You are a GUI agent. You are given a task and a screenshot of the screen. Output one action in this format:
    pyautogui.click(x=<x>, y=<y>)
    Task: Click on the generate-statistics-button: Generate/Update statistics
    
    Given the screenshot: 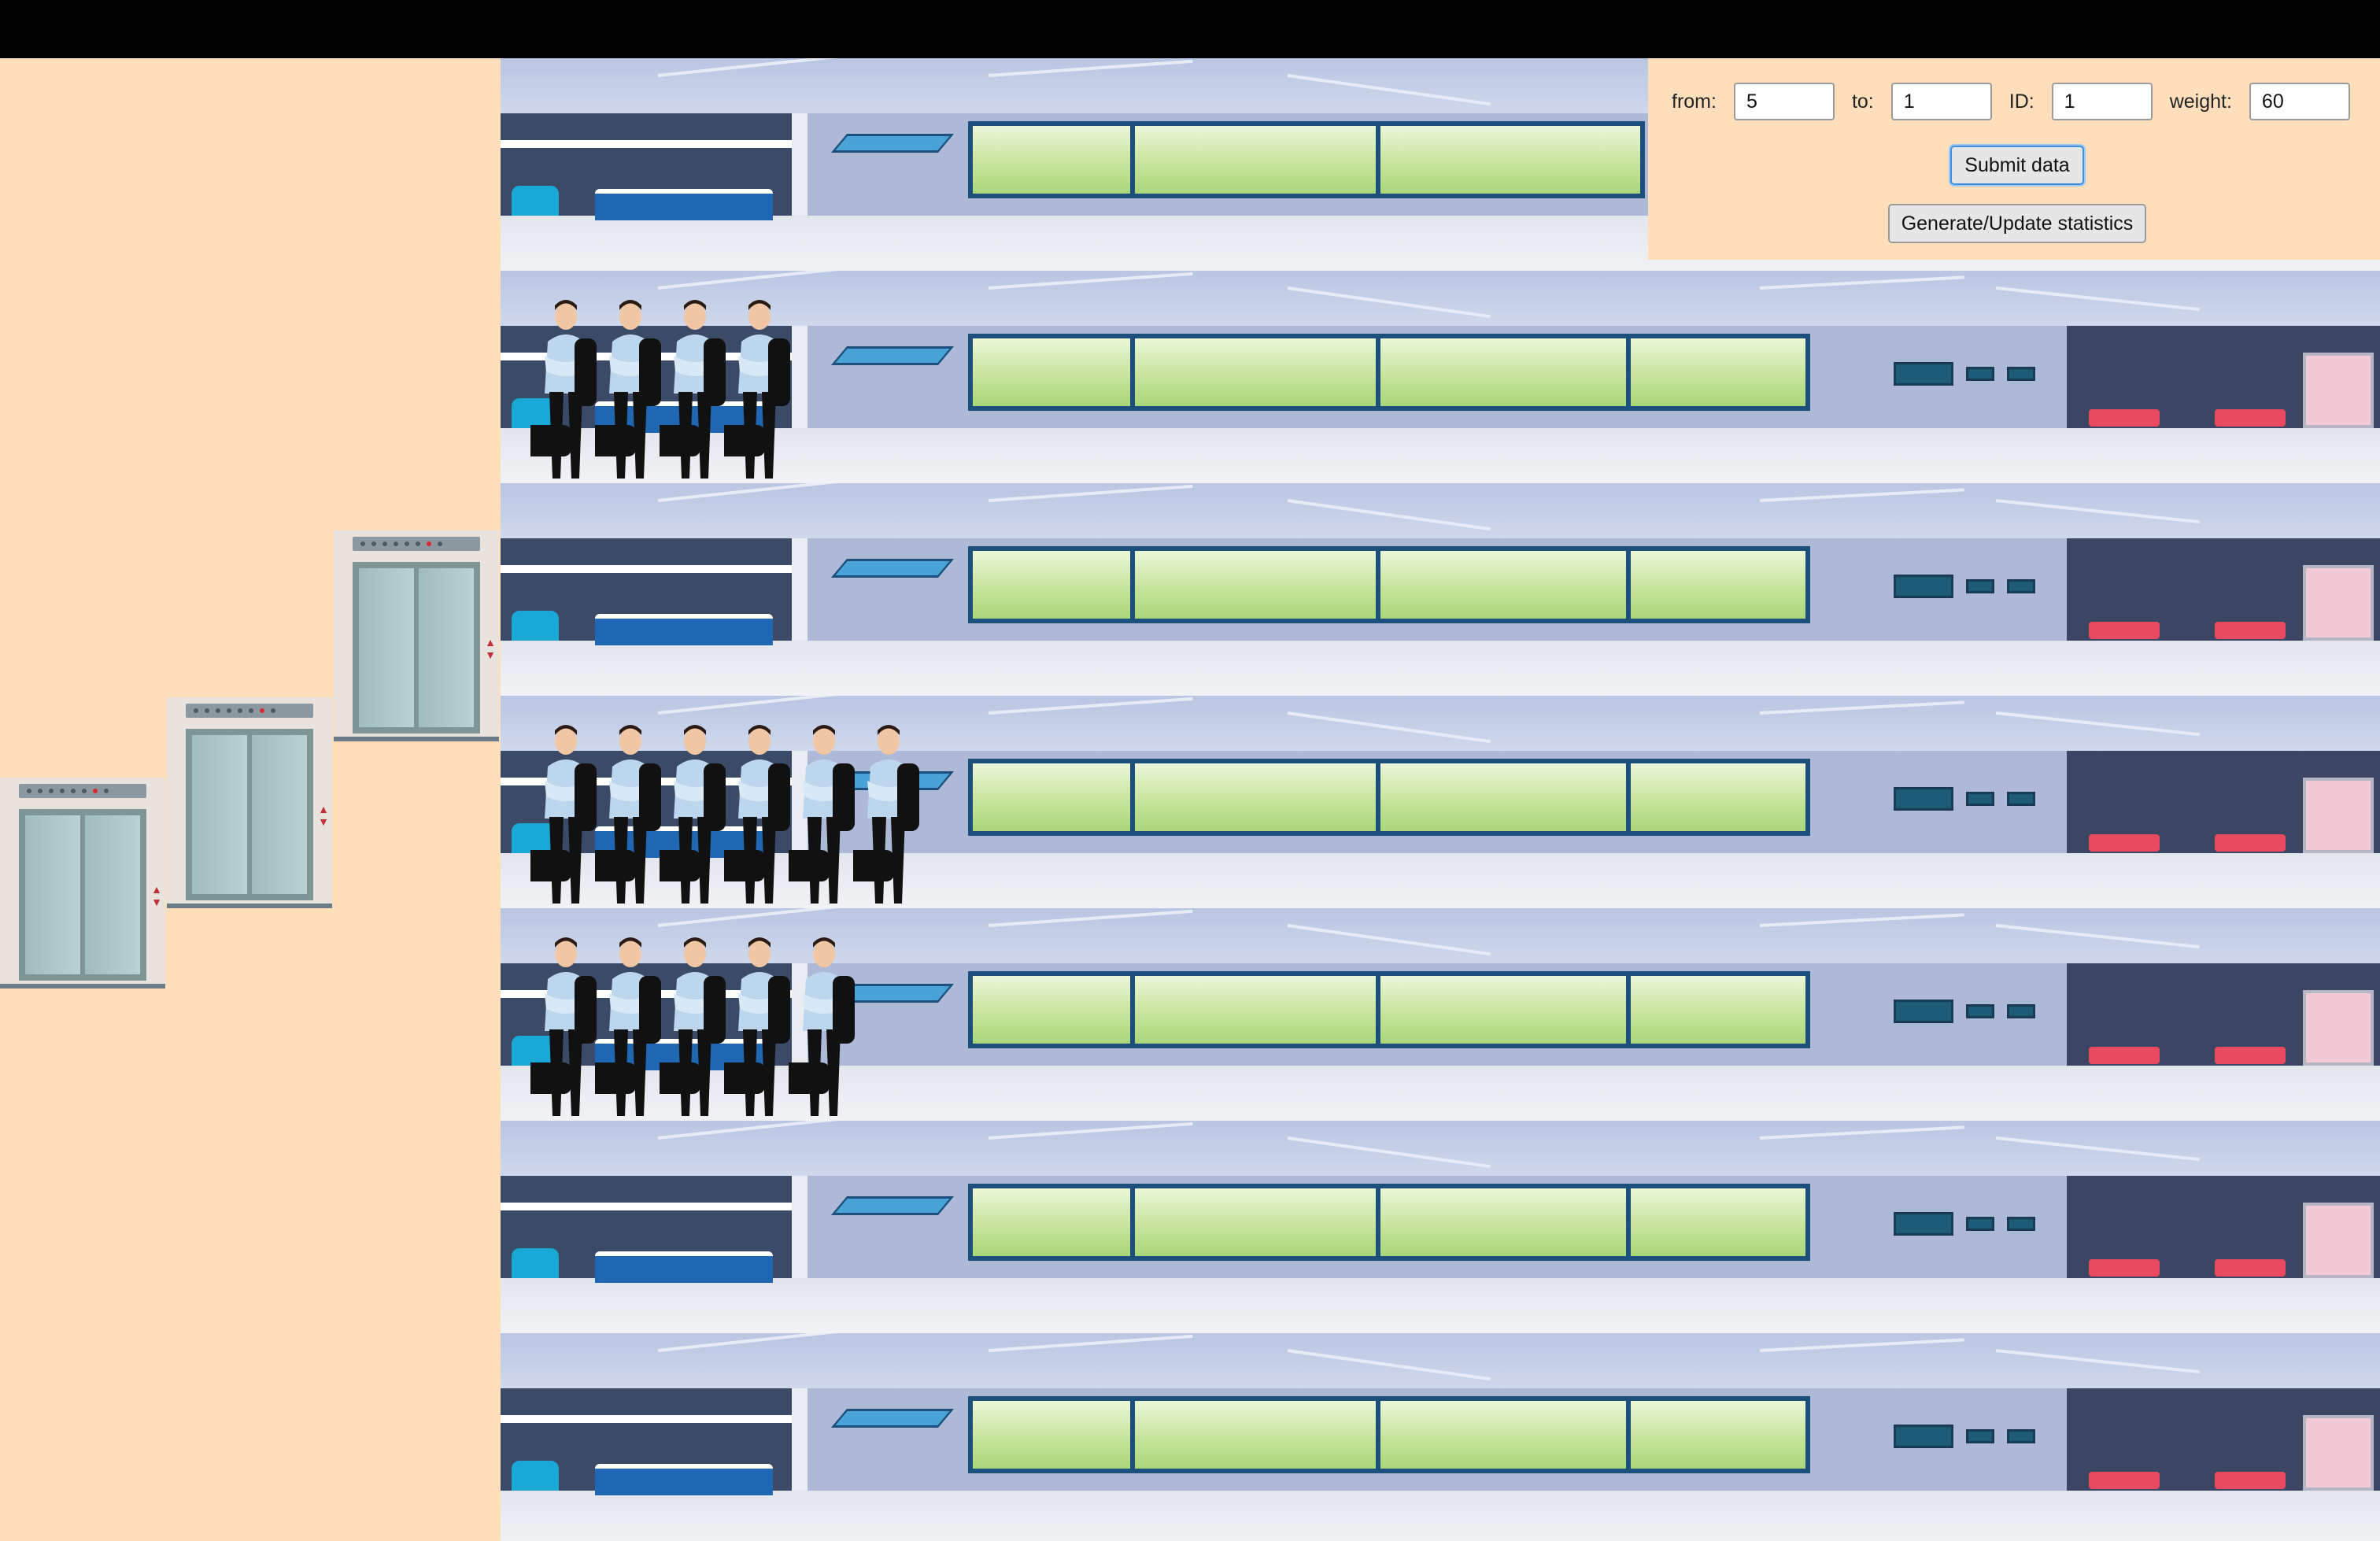 What is the action you would take?
    pyautogui.click(x=2017, y=223)
    